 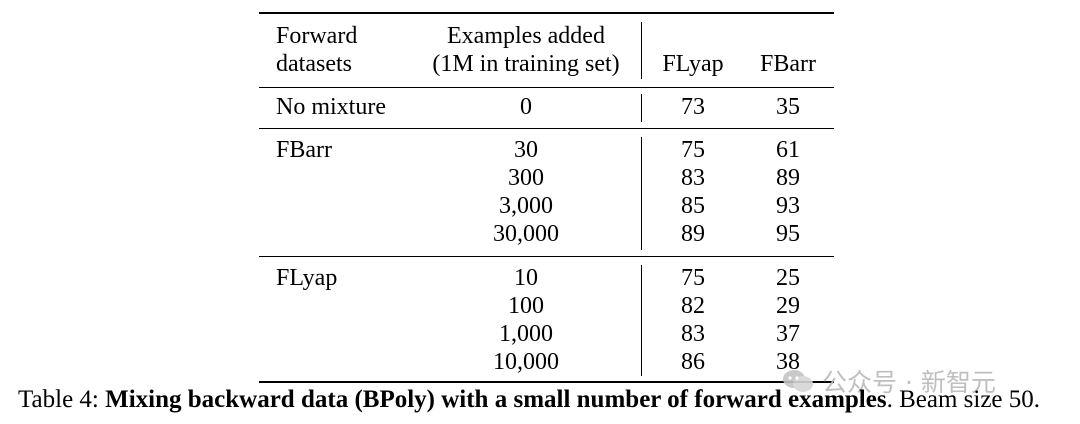 I want to click on row-fbarr-value: 61, so click(x=788, y=150).